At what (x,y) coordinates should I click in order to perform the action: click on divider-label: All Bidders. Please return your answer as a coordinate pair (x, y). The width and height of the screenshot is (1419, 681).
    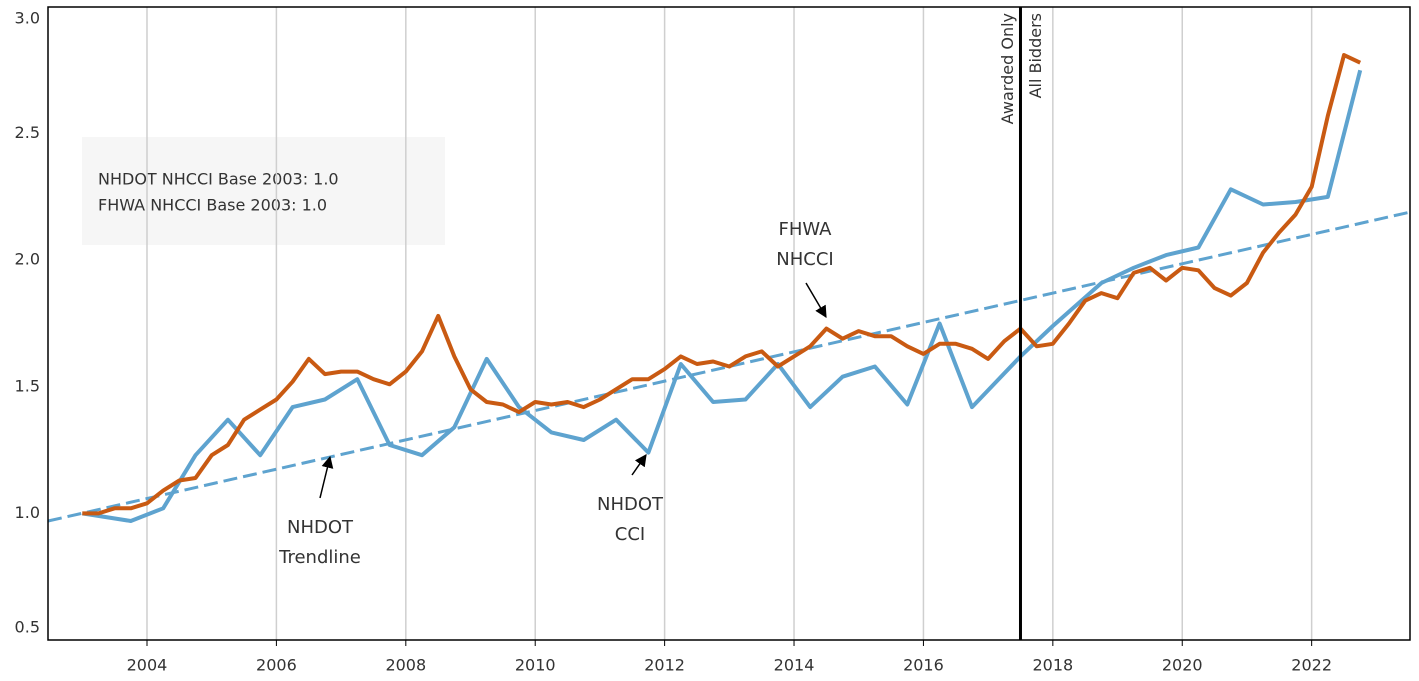
    Looking at the image, I should click on (1035, 55).